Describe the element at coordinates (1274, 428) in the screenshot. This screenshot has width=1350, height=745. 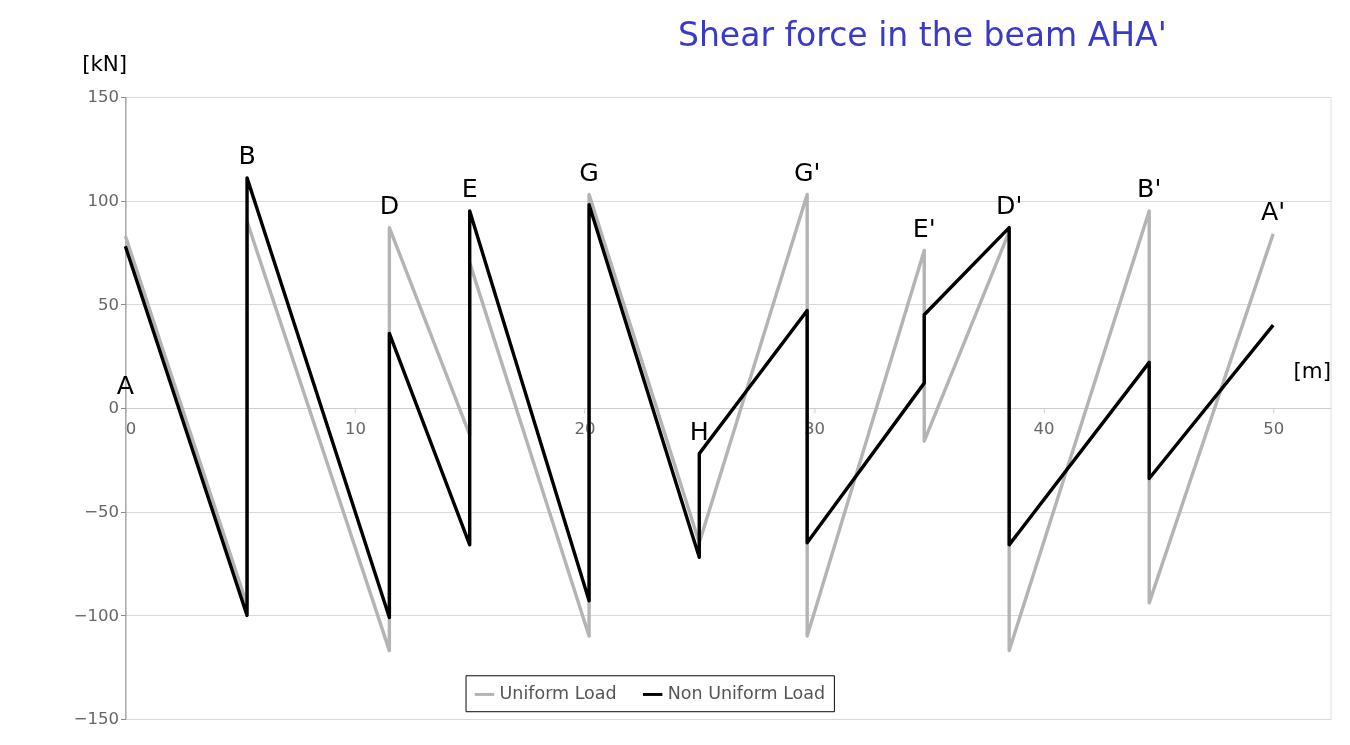
I see `x-tick-label: 50` at that location.